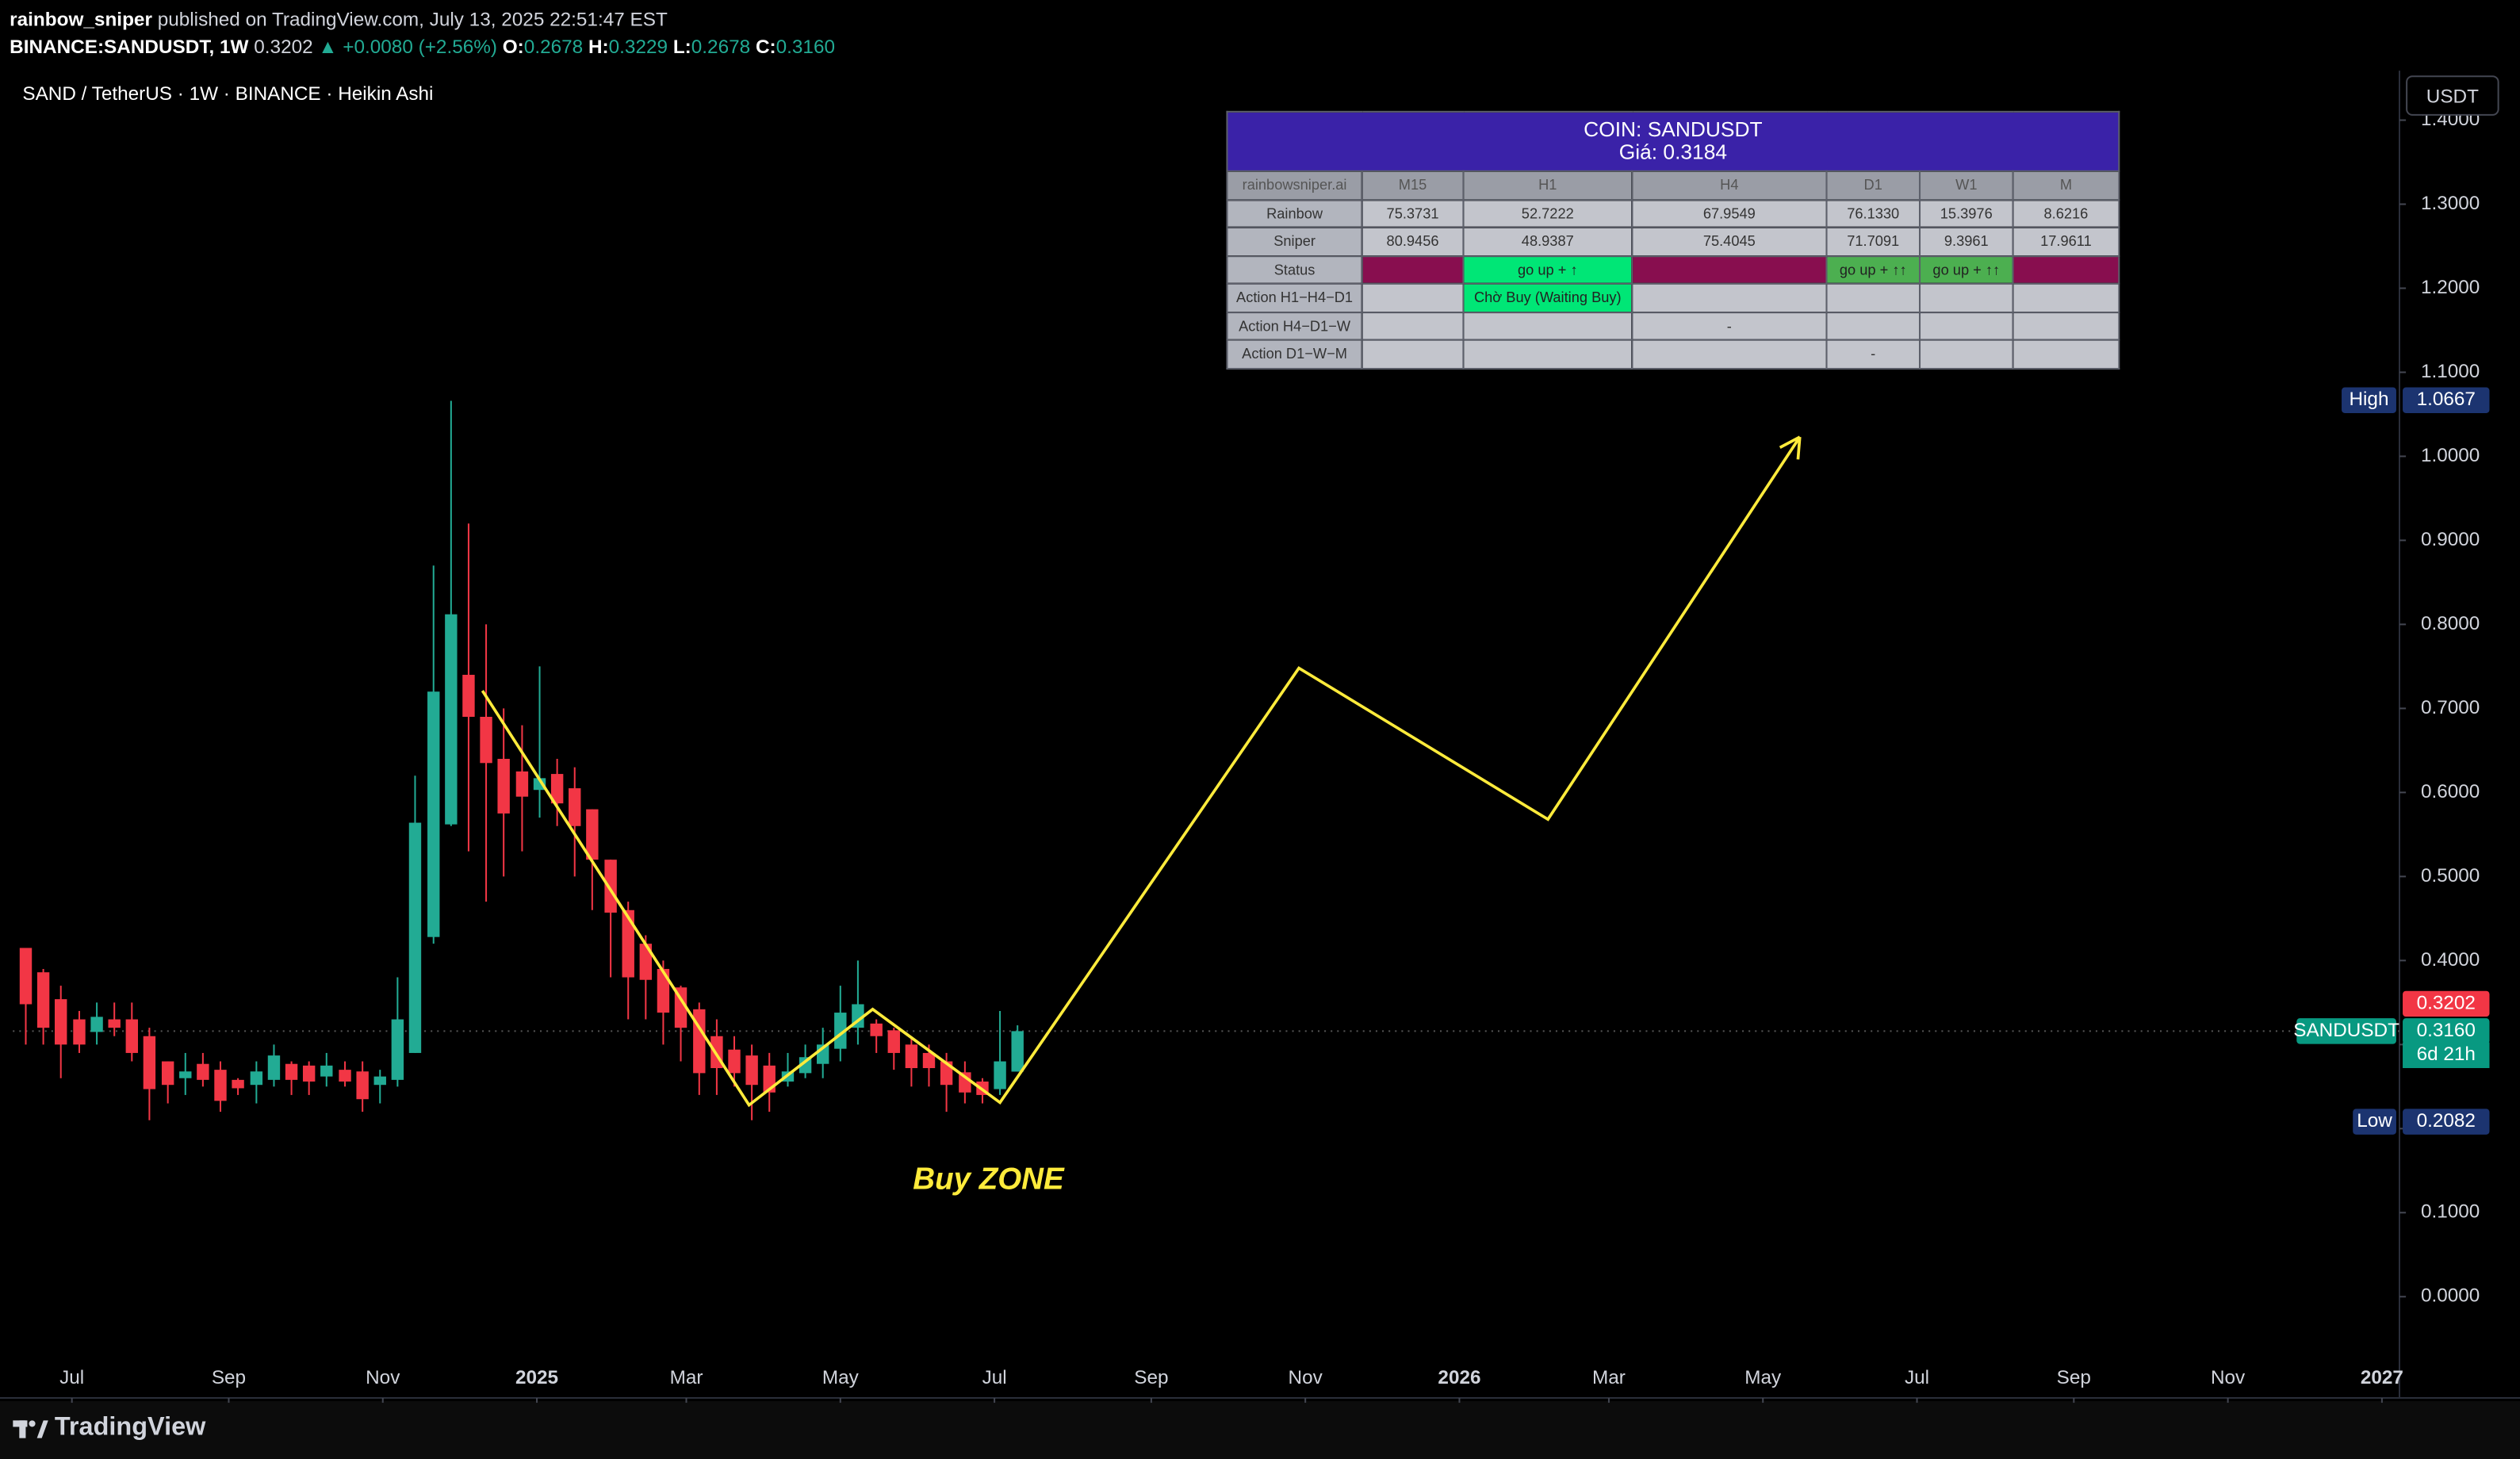  Describe the element at coordinates (2228, 1378) in the screenshot. I see `x-tick-label: Nov` at that location.